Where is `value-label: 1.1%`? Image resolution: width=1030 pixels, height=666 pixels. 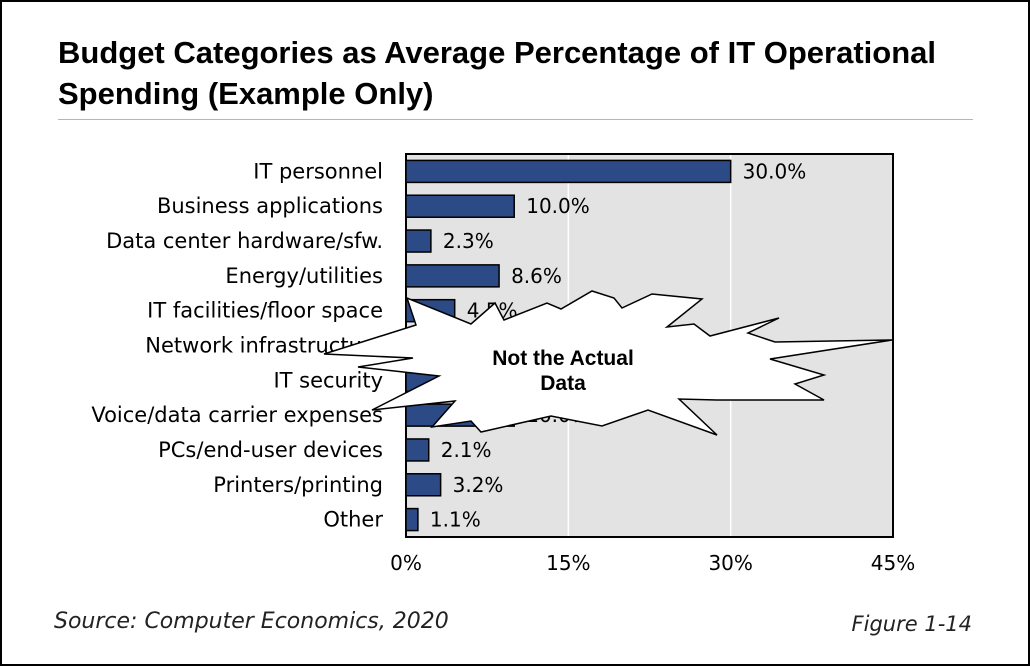
value-label: 1.1% is located at coordinates (455, 520).